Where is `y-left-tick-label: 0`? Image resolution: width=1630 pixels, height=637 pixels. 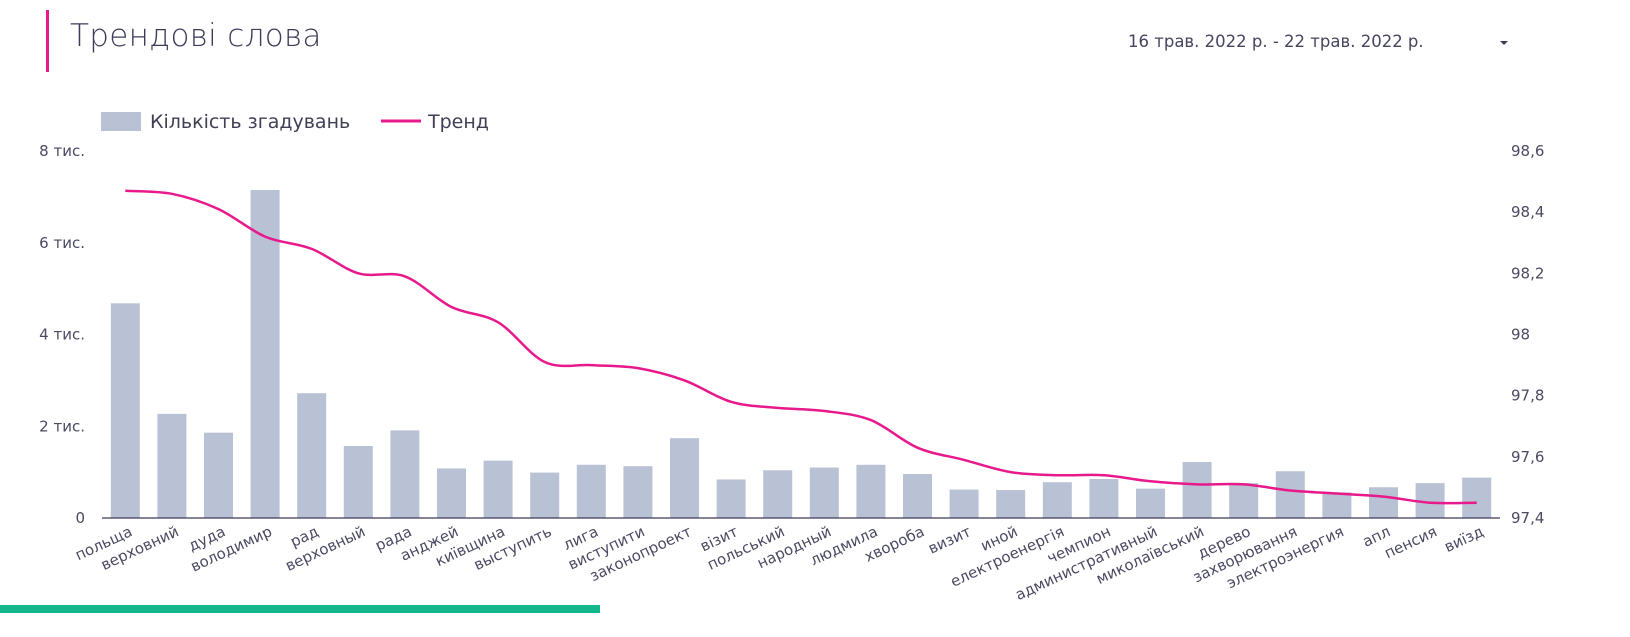
y-left-tick-label: 0 is located at coordinates (80, 518).